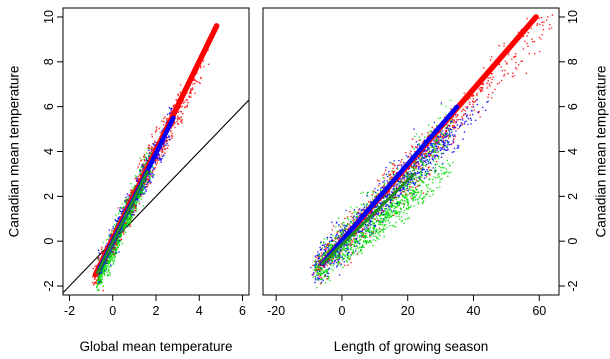  Describe the element at coordinates (242, 311) in the screenshot. I see `x-tick-label: 6` at that location.